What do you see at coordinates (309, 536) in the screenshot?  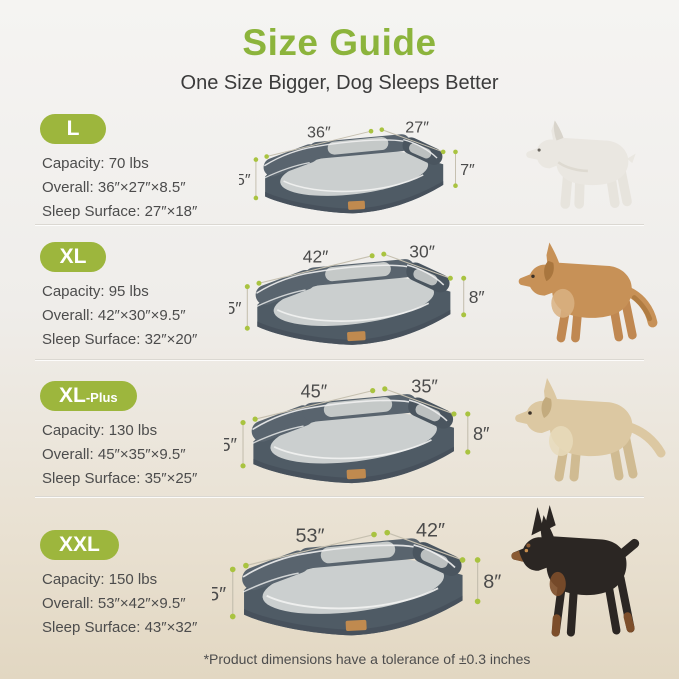 I see `bed-width-label: 53″` at bounding box center [309, 536].